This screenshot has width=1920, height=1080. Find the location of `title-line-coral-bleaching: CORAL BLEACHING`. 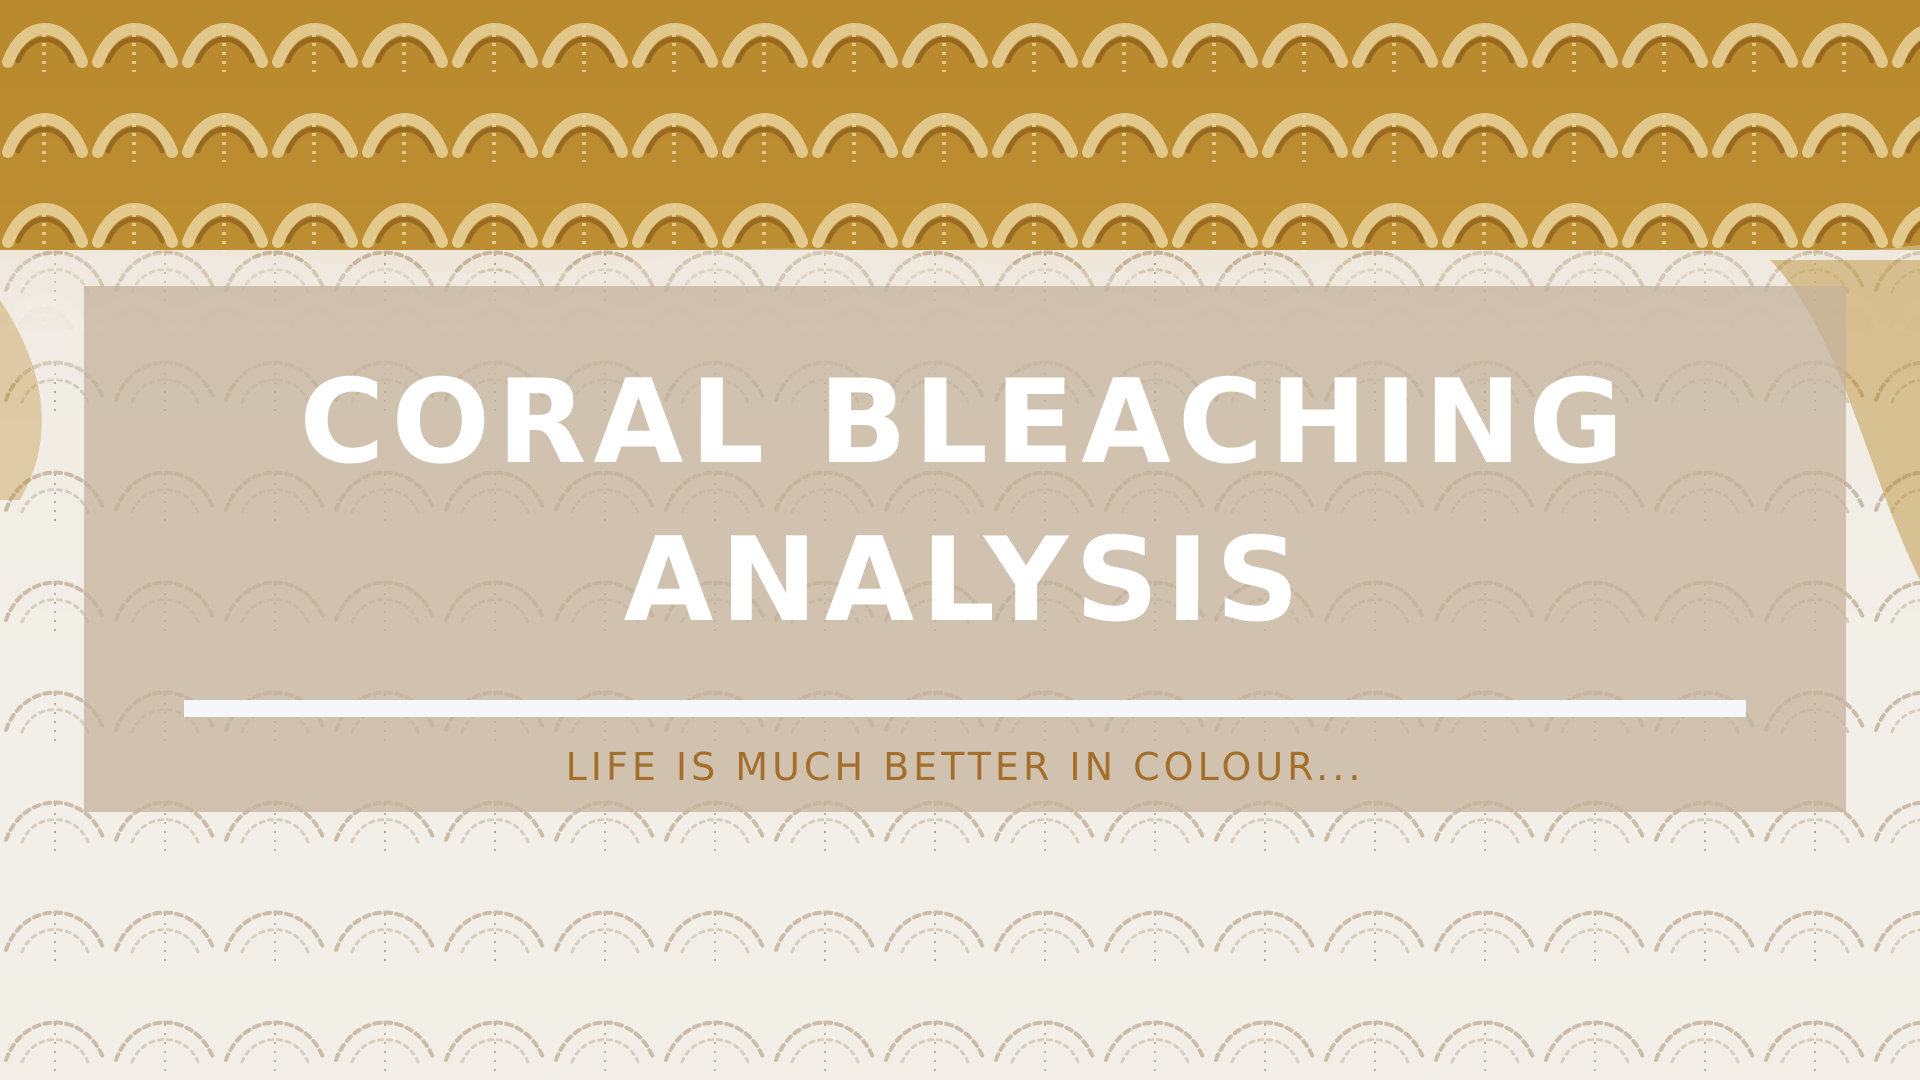

title-line-coral-bleaching: CORAL BLEACHING is located at coordinates (965, 422).